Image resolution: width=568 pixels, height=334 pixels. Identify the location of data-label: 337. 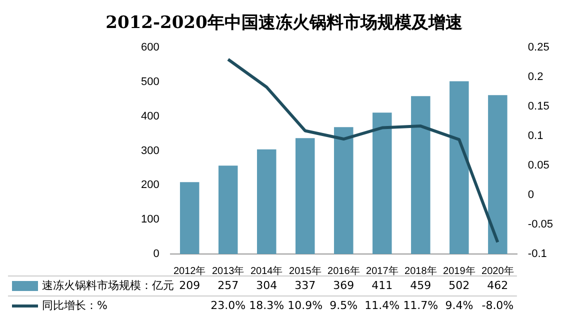
(305, 285).